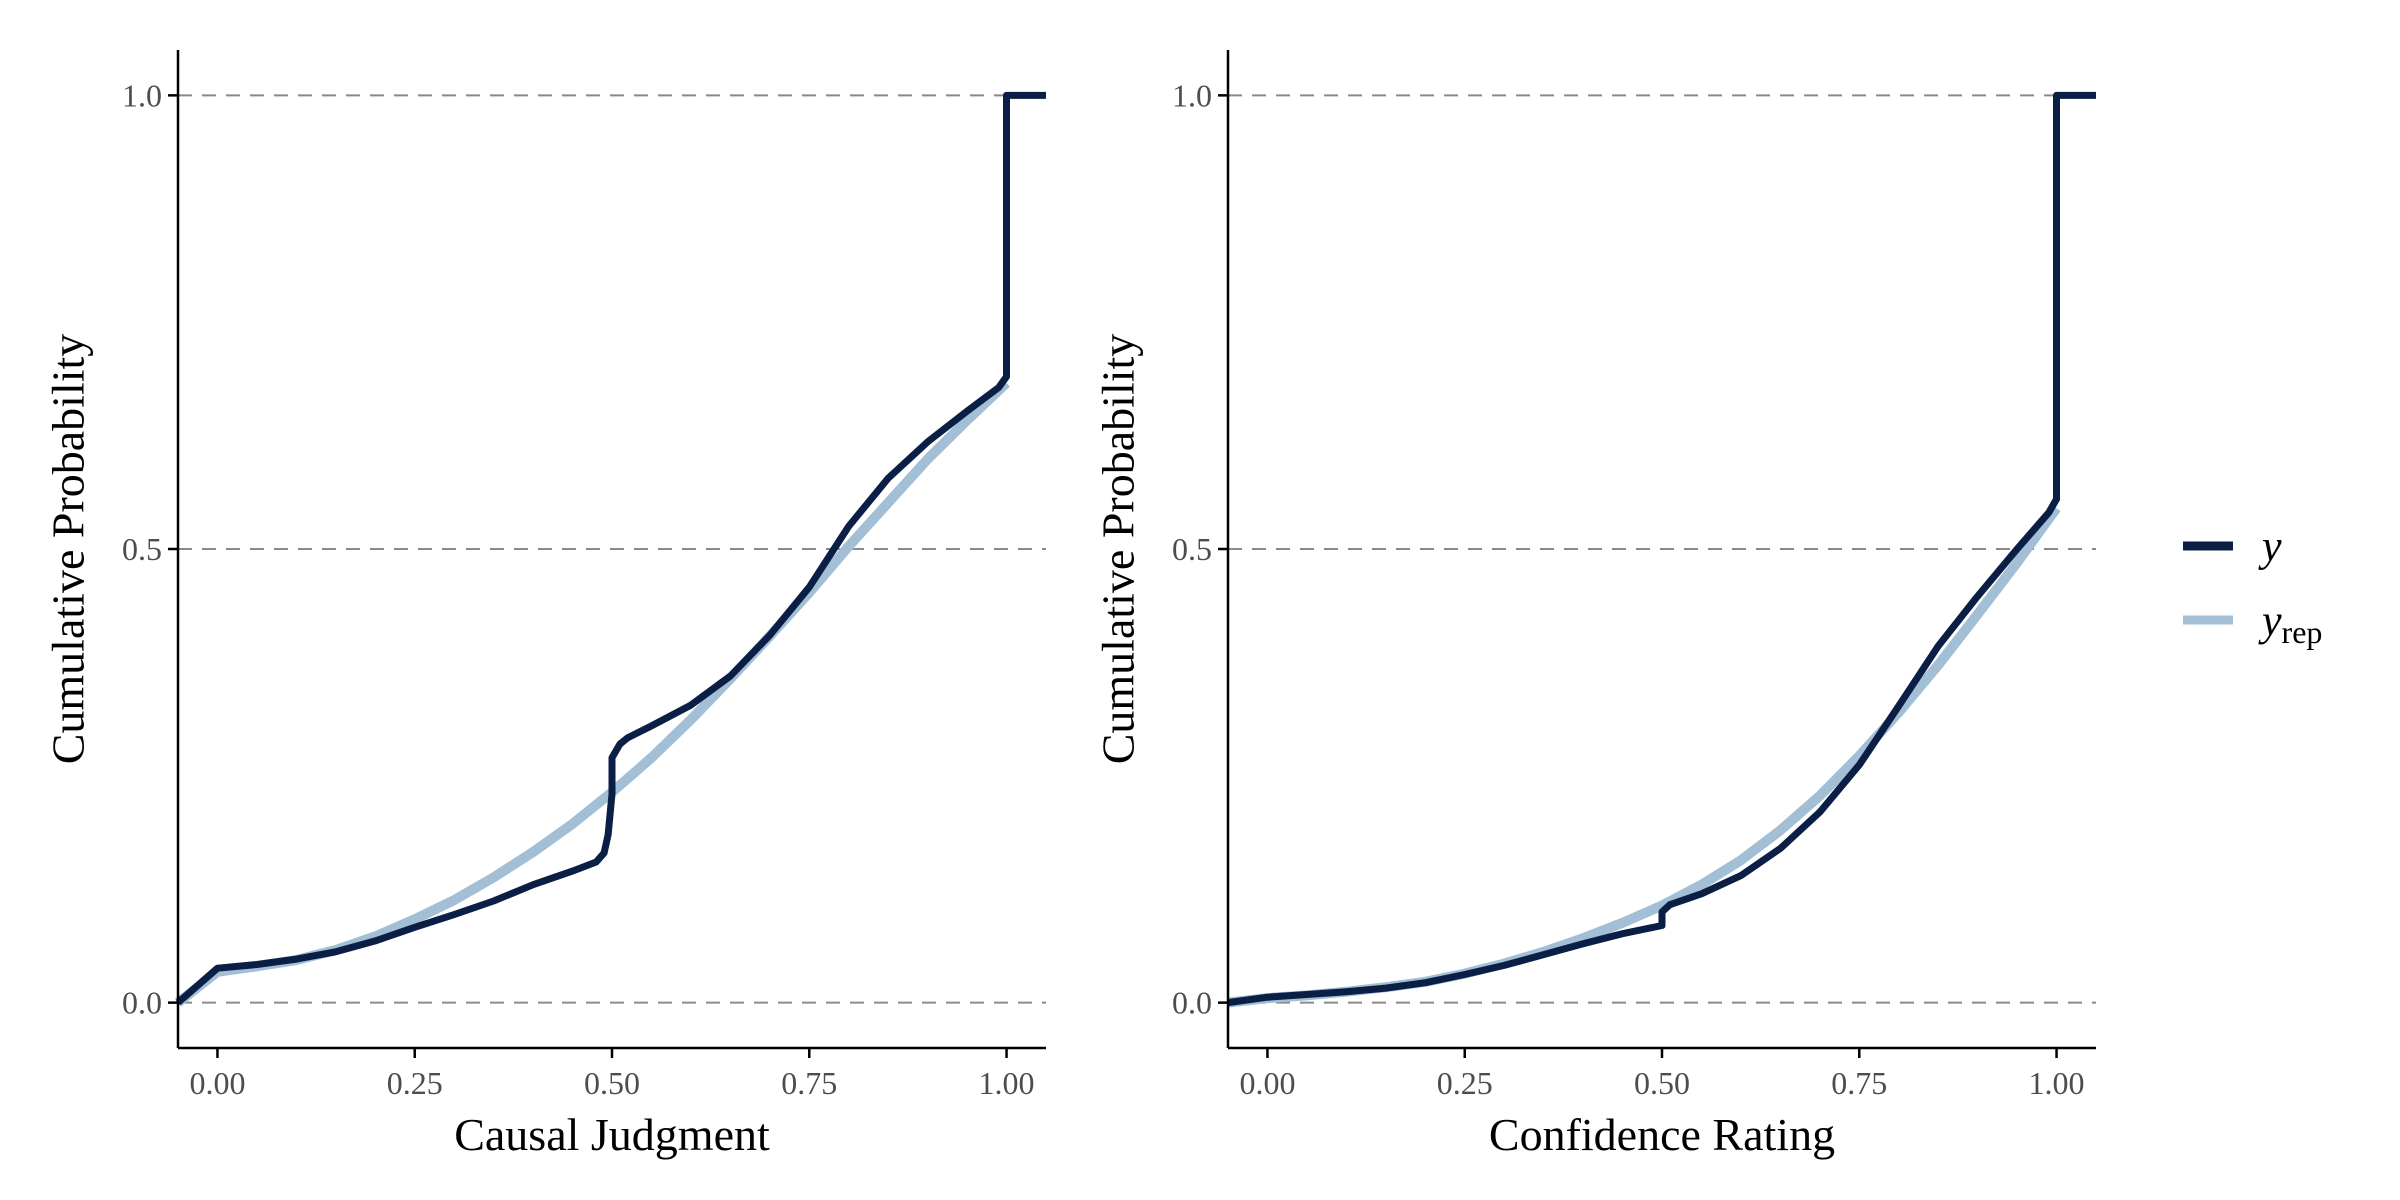 The image size is (2400, 1200). Describe the element at coordinates (1662, 1134) in the screenshot. I see `x-axis-title: Confidence Rating` at that location.